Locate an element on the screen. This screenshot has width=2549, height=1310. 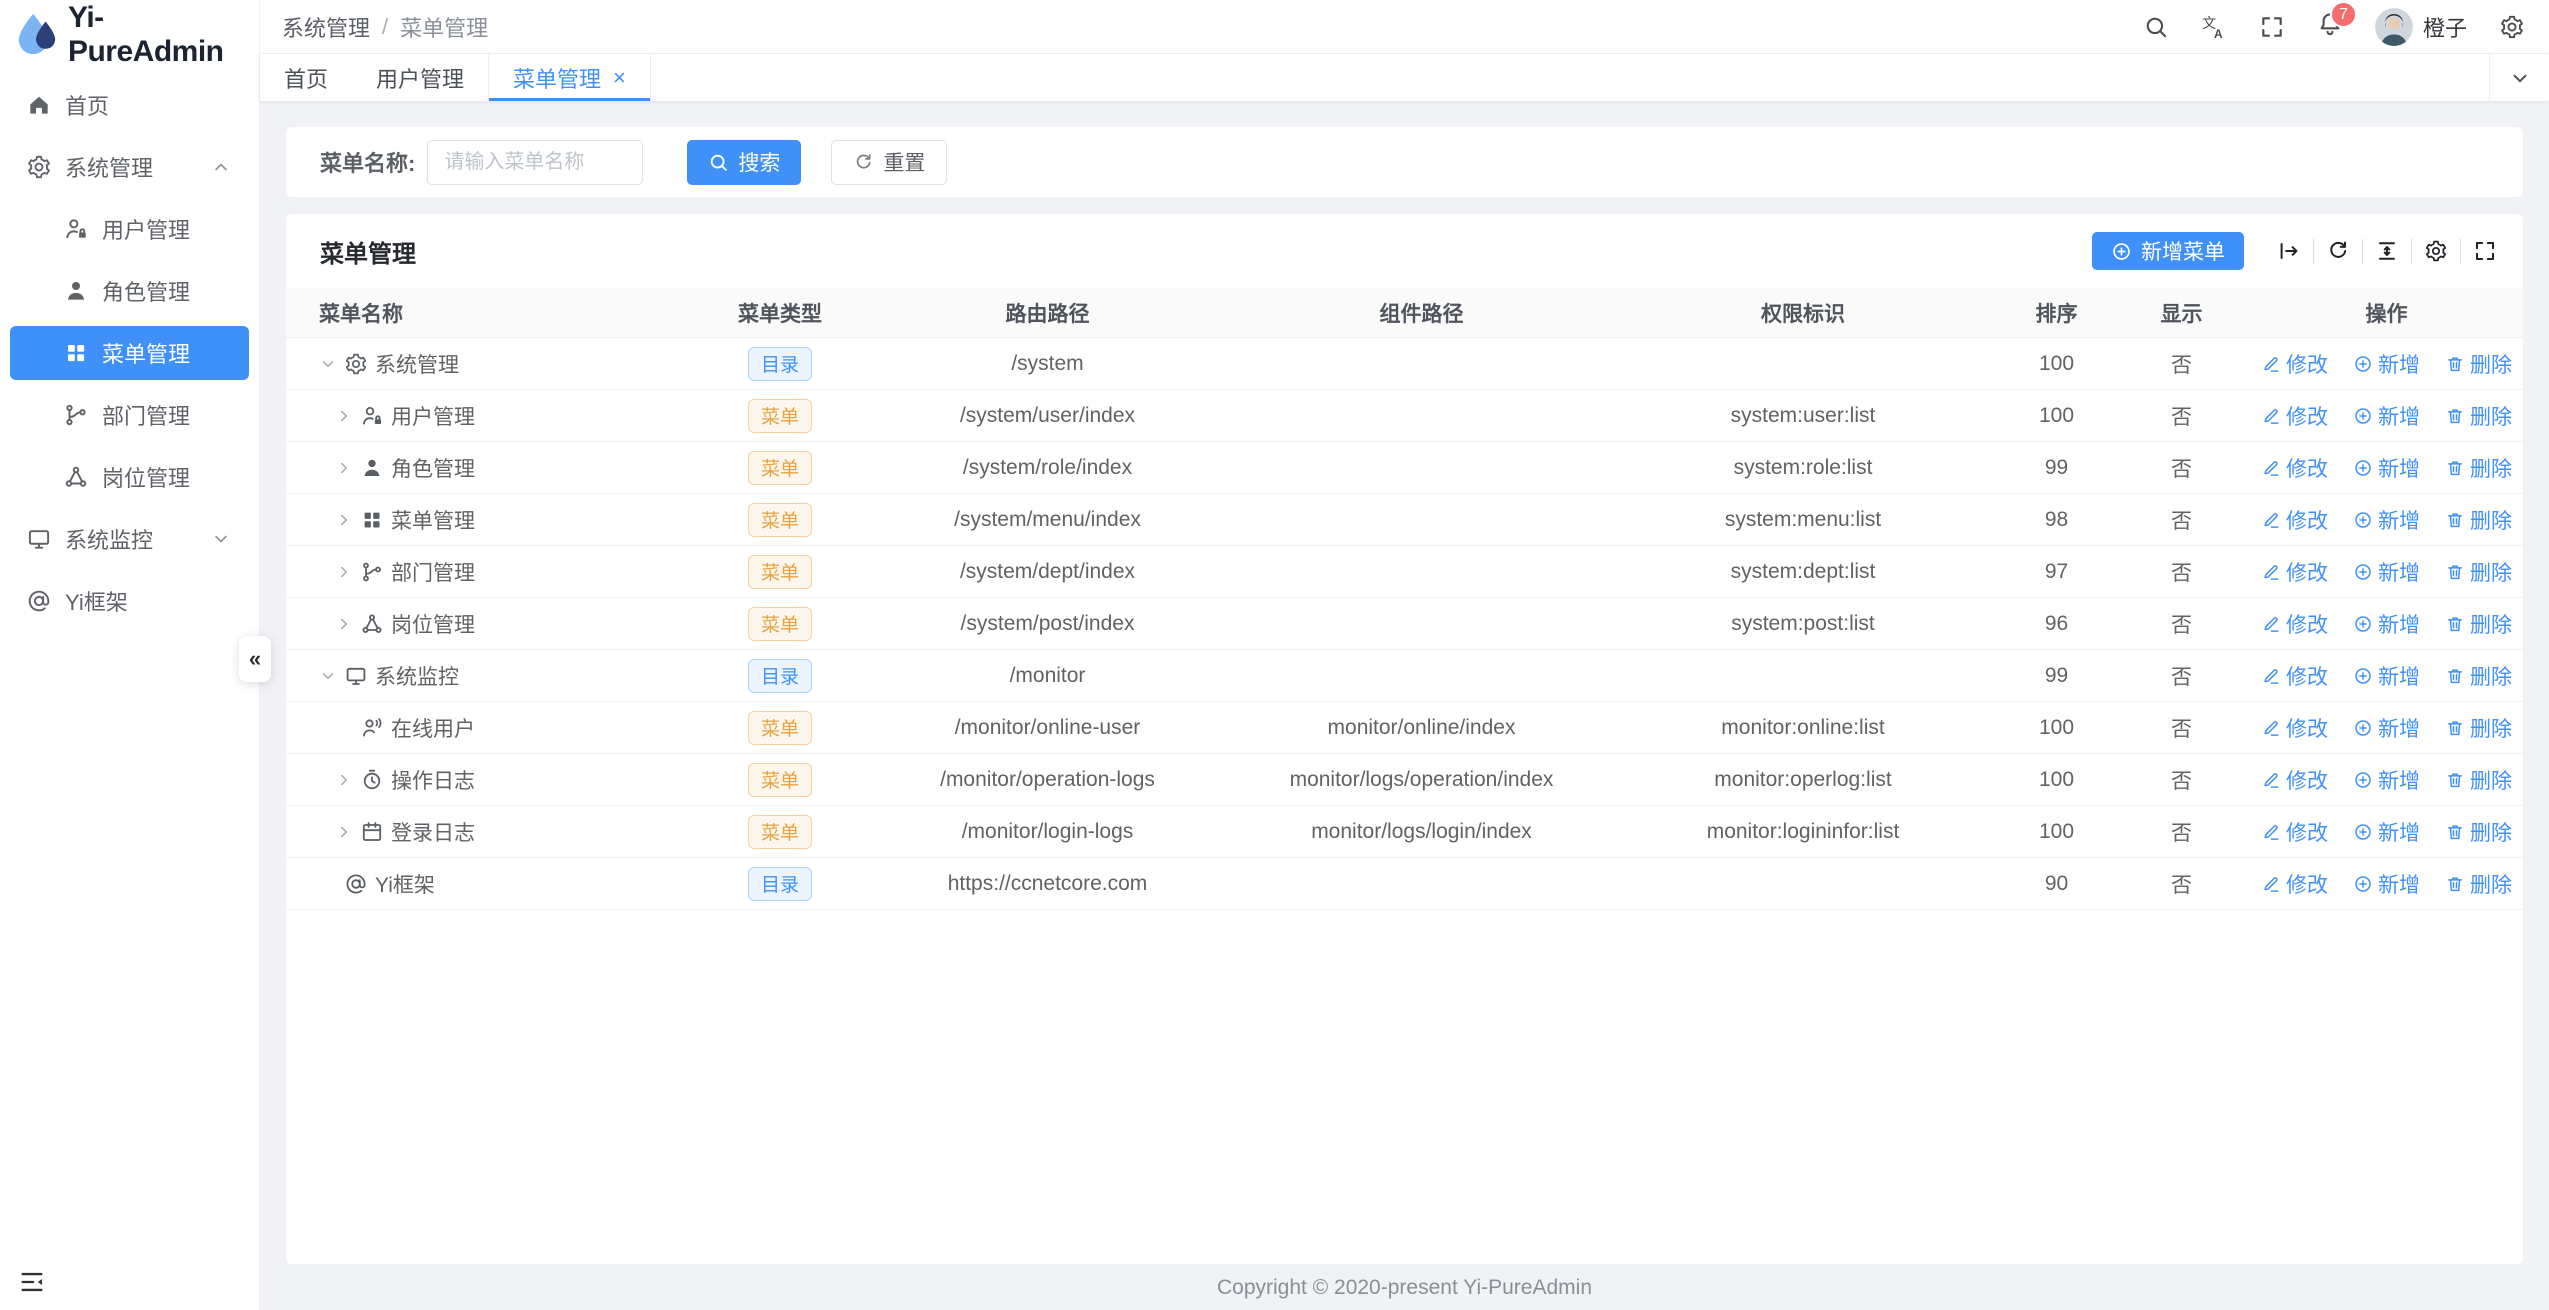
expand-all-icon is located at coordinates (2289, 251).